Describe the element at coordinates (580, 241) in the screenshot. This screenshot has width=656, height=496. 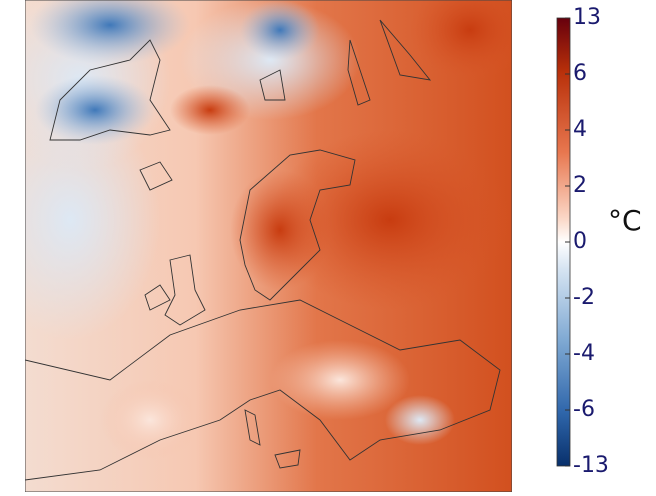
I see `colorbar-tick-label: 0` at that location.